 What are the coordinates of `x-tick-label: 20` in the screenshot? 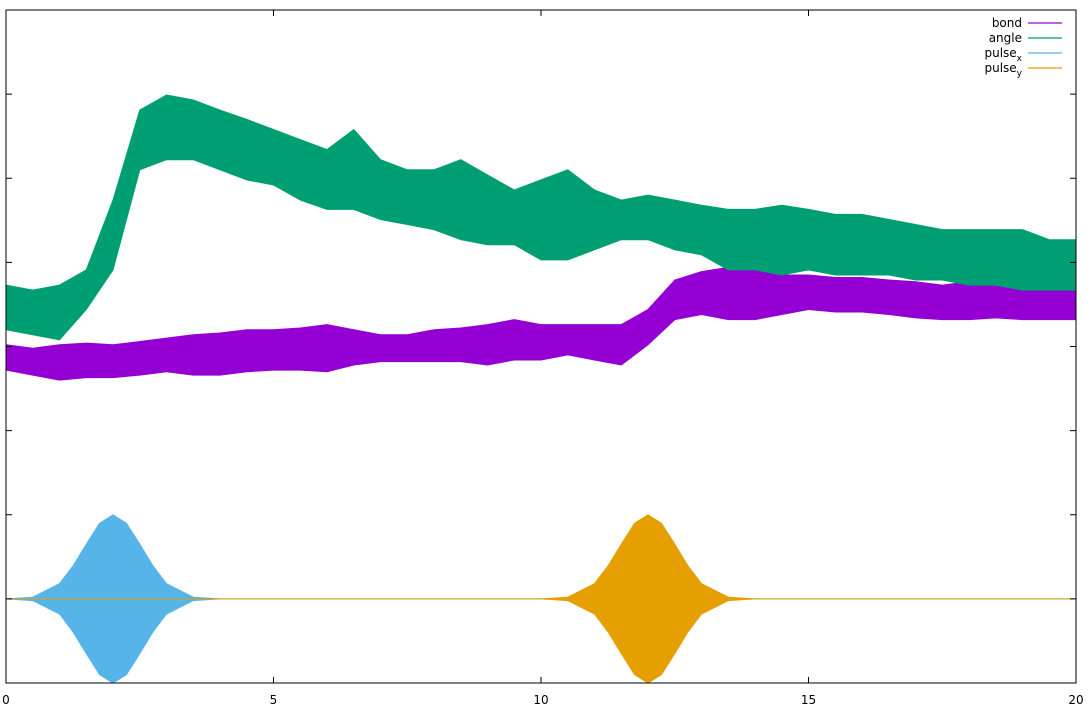 It's located at (1075, 700).